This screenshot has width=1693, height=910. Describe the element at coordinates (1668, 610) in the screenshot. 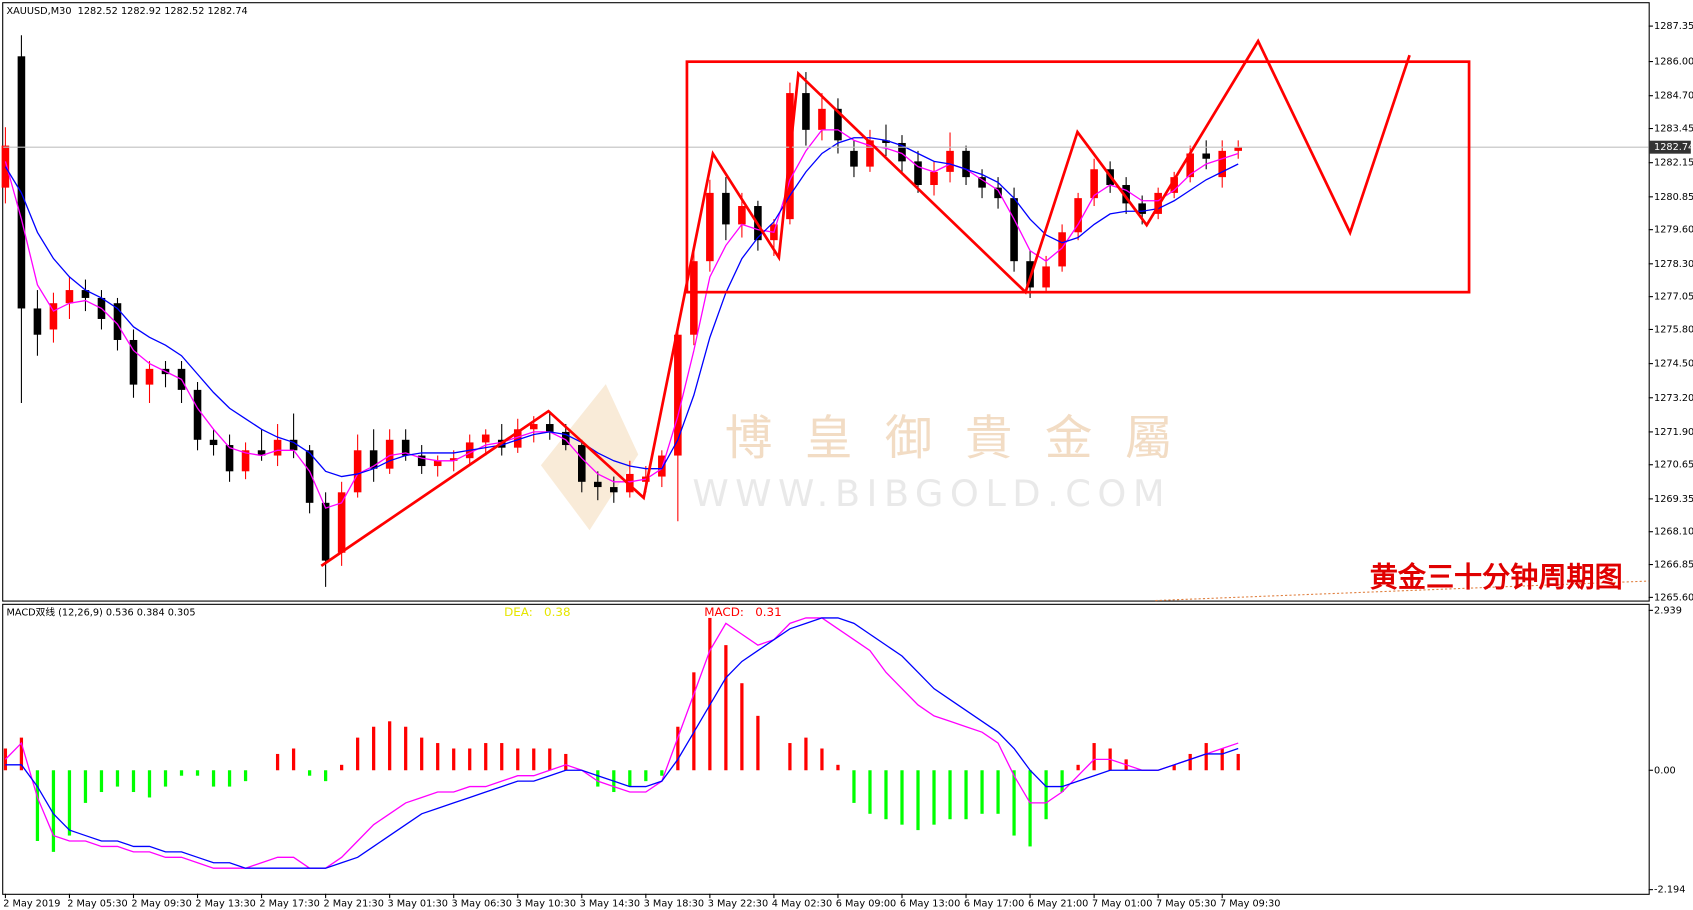

I see `y-tick-label: 2.939` at that location.